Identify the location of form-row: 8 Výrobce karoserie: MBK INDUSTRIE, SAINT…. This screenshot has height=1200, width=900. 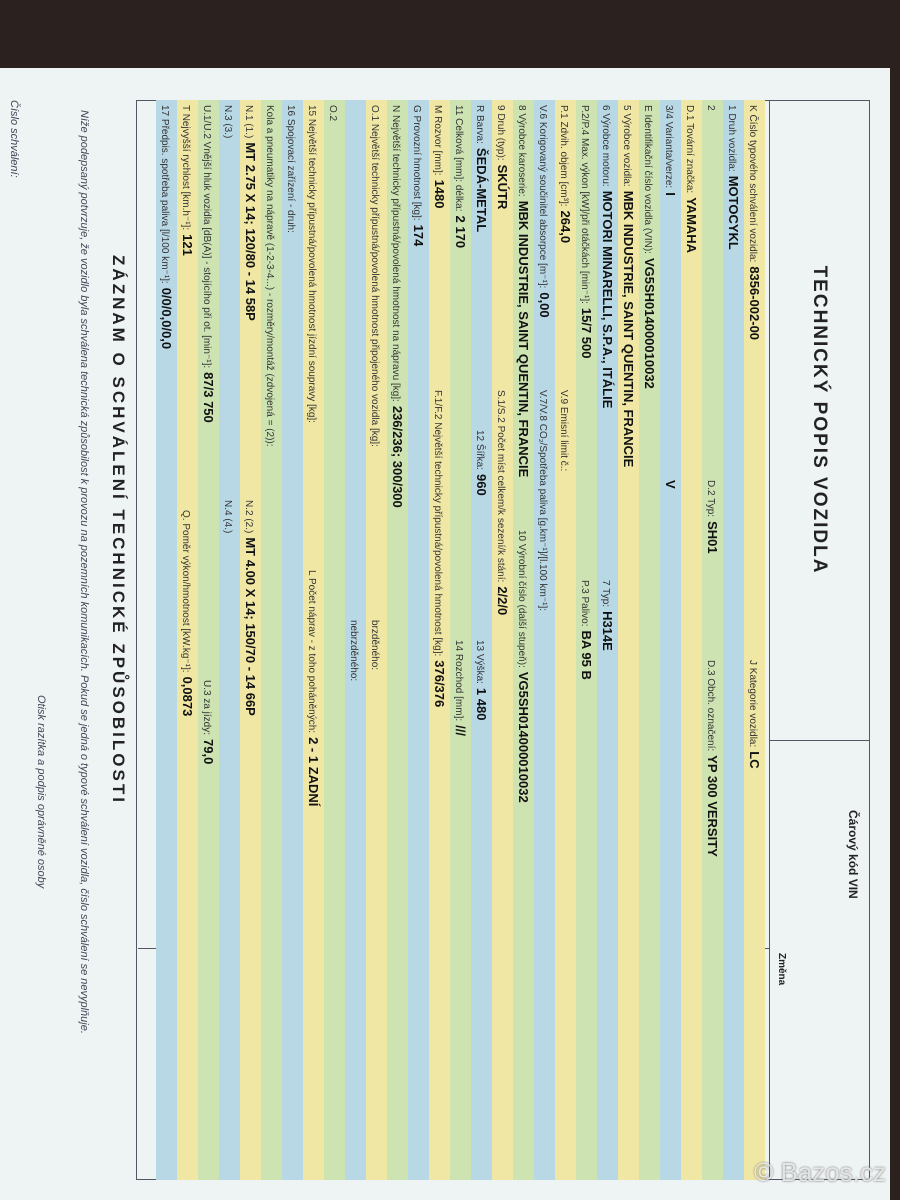
(523, 640).